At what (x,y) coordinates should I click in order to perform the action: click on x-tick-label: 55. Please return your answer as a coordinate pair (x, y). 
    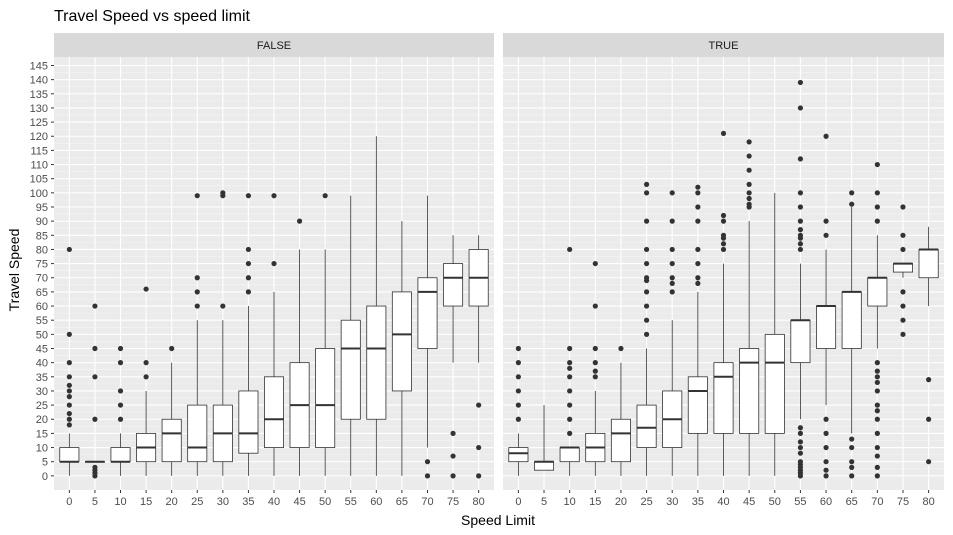
    Looking at the image, I should click on (800, 502).